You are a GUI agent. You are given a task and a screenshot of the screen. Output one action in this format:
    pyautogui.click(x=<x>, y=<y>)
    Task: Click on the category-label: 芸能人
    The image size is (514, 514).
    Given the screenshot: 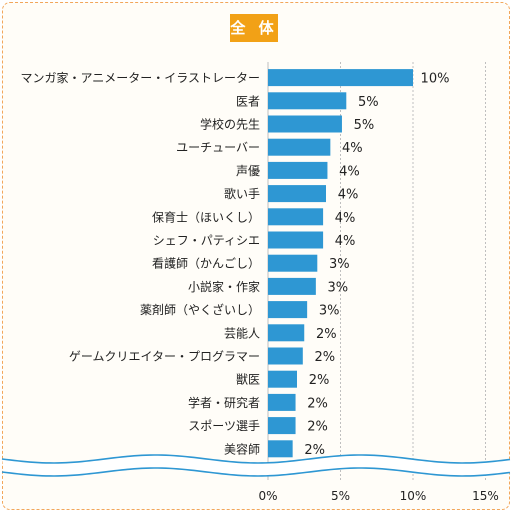 What is the action you would take?
    pyautogui.click(x=242, y=333)
    